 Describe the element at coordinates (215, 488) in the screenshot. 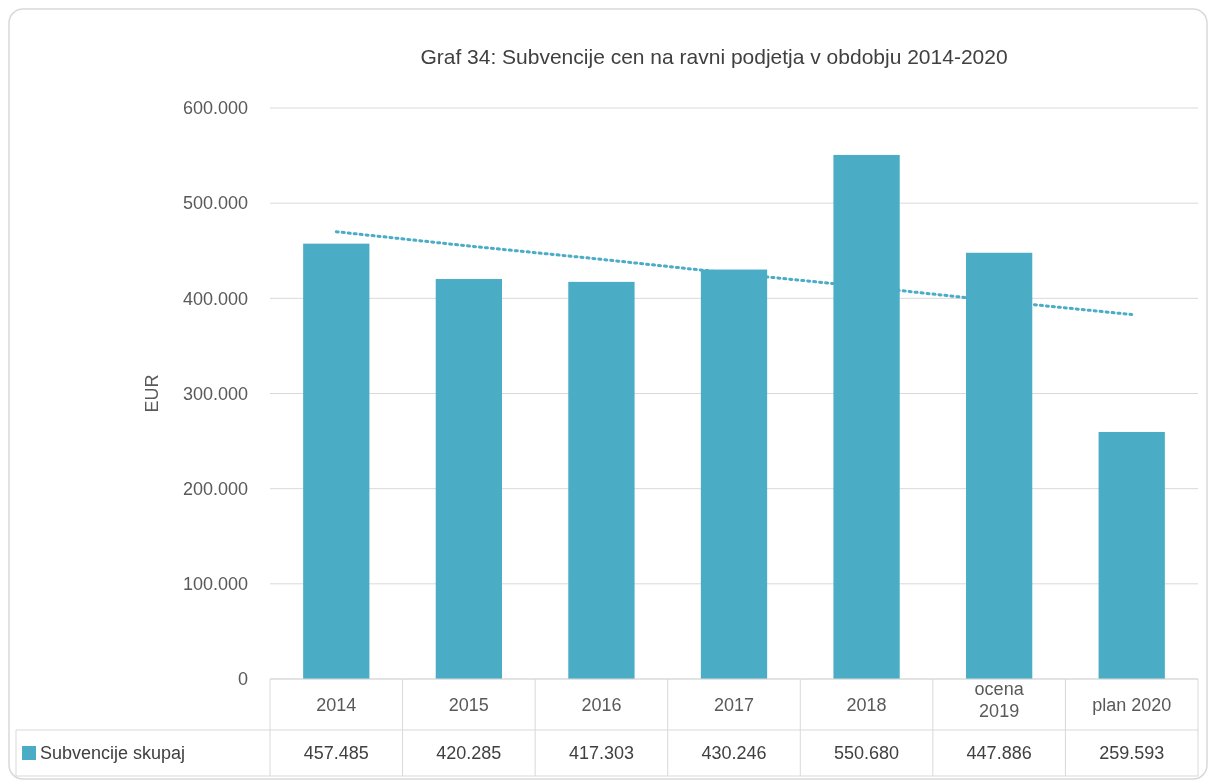

I see `y-tick-label: 200.000` at that location.